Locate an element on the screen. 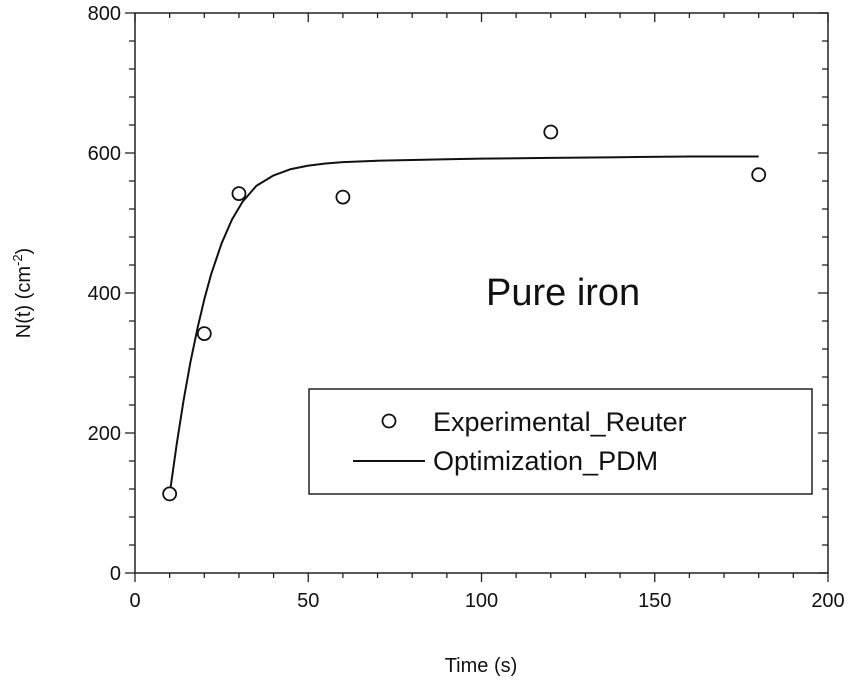  legend-box is located at coordinates (560, 441).